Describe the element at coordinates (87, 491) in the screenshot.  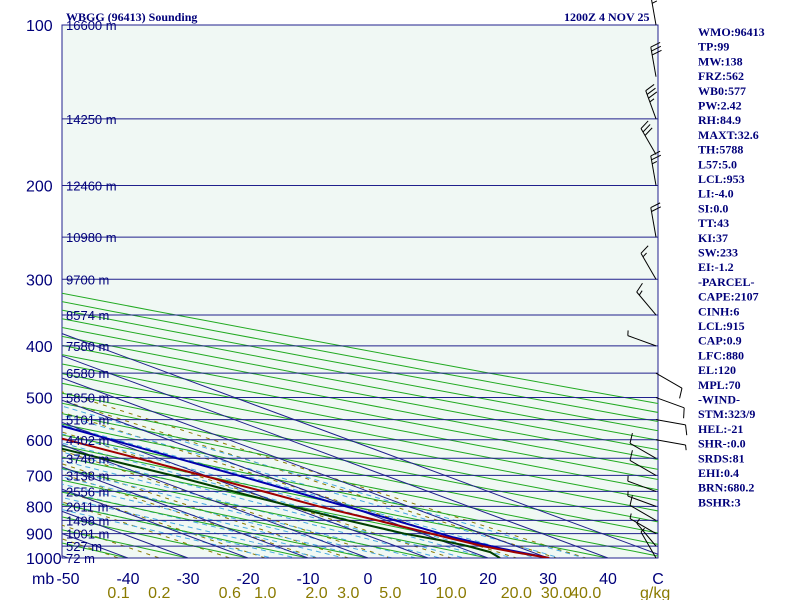
I see `height-label: 2556 m` at that location.